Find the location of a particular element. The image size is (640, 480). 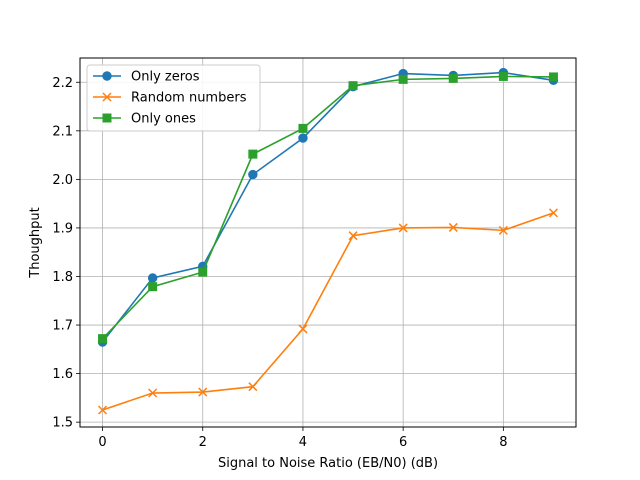

x-axis-ticks: 0 2 4 6 8 is located at coordinates (302, 438).